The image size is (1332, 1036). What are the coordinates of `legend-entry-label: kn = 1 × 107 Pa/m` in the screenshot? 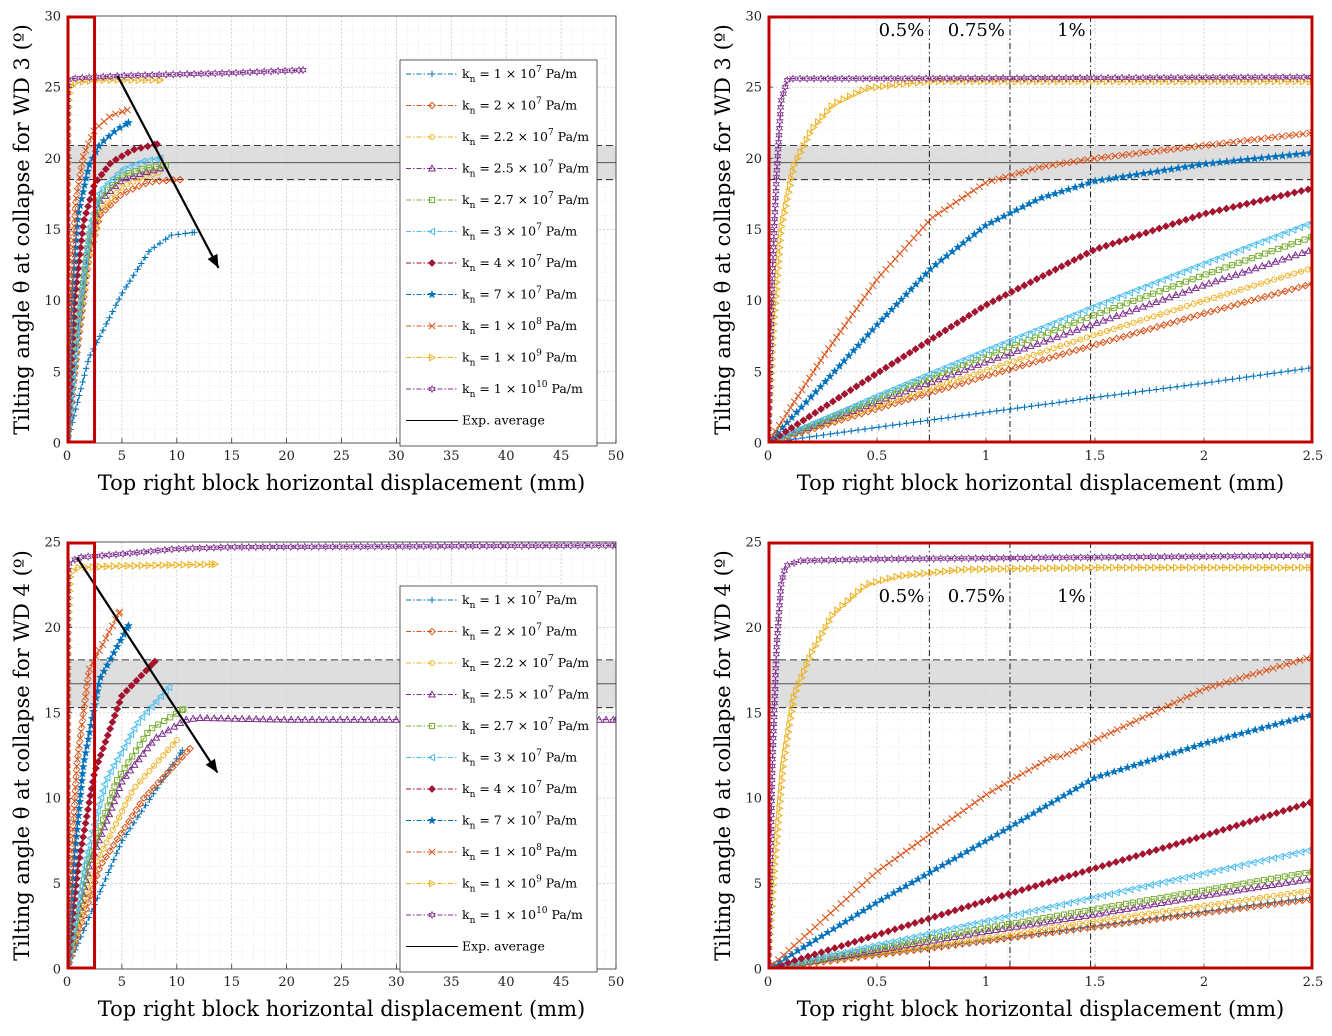 It's located at (519, 75).